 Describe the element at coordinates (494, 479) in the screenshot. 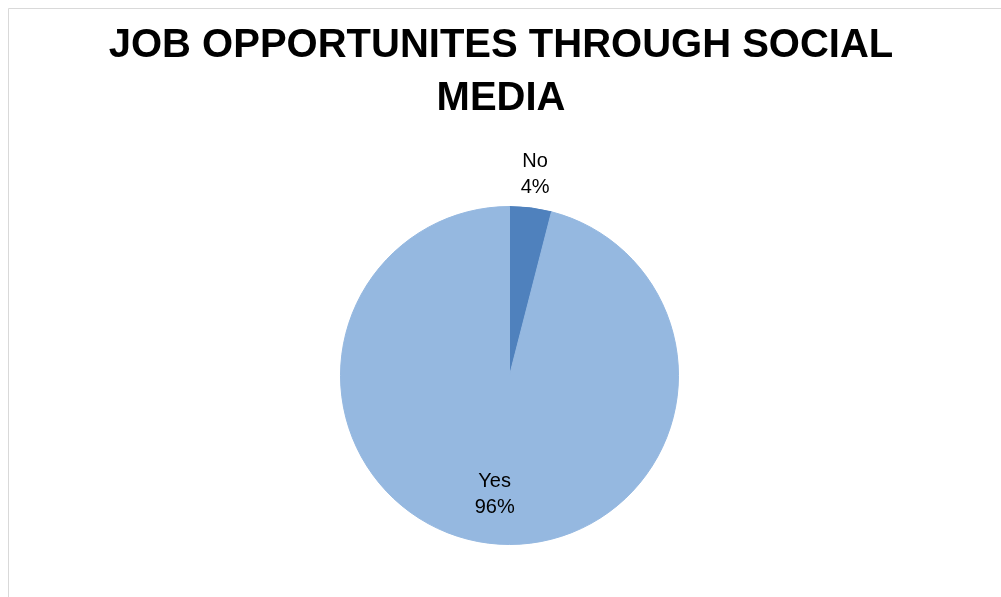

I see `slice-label: Yes` at that location.